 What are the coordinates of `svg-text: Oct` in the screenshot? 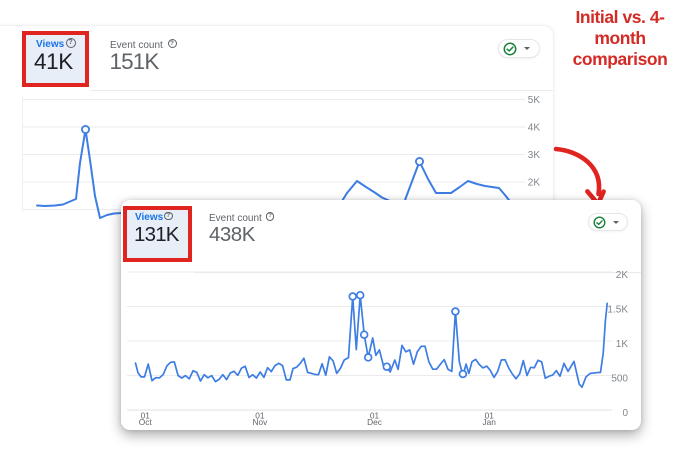 It's located at (146, 422).